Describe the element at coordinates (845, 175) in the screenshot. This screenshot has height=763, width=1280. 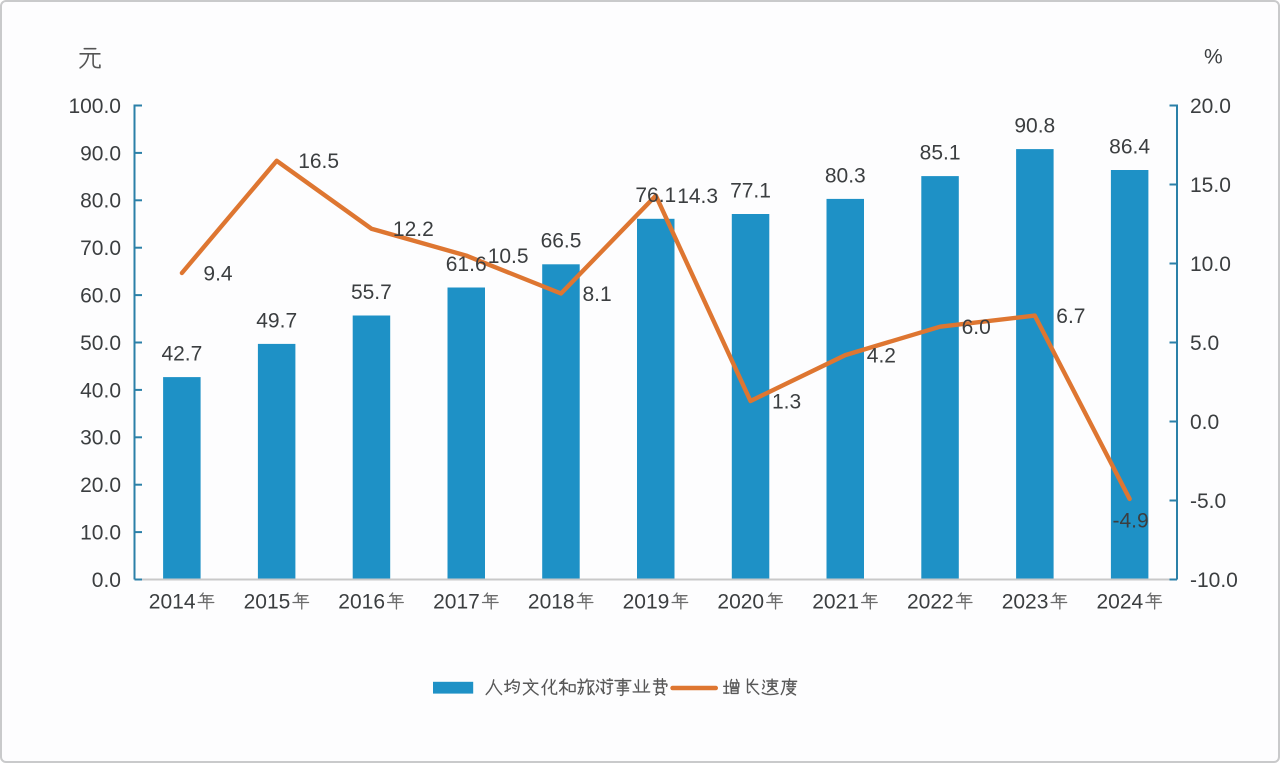
I see `svg-text: 80.3` at that location.